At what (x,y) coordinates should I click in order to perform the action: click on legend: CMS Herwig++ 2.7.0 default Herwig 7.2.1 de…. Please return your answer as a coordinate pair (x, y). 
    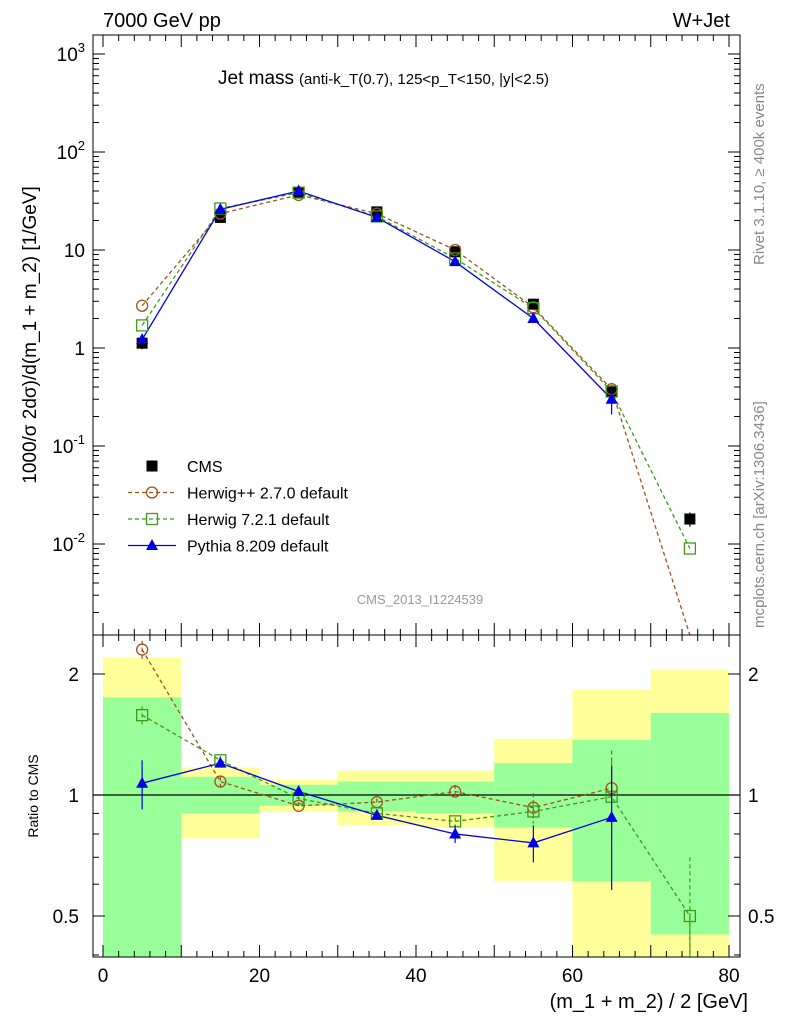
    Looking at the image, I should click on (238, 507).